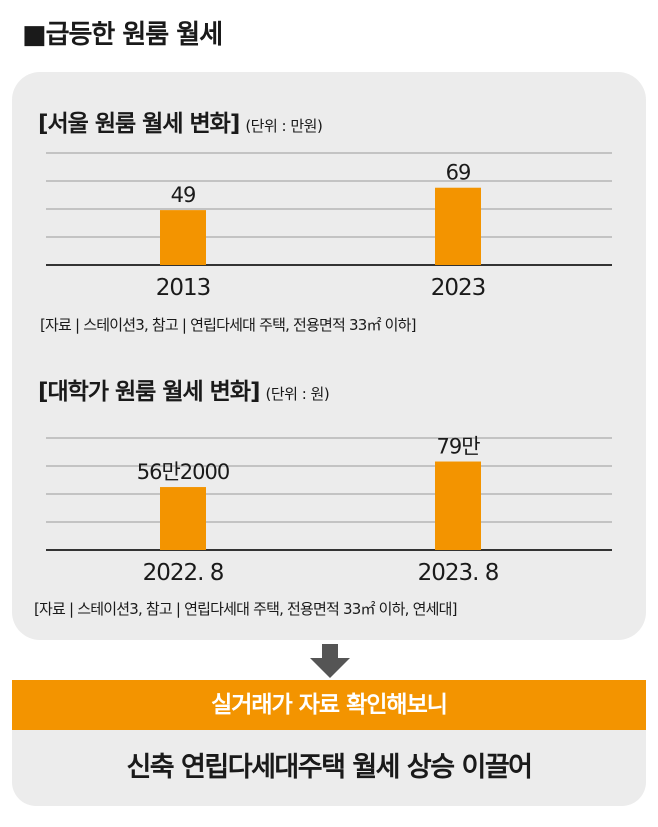  Describe the element at coordinates (183, 573) in the screenshot. I see `chart2-tick-label-1: 2022. 8` at that location.